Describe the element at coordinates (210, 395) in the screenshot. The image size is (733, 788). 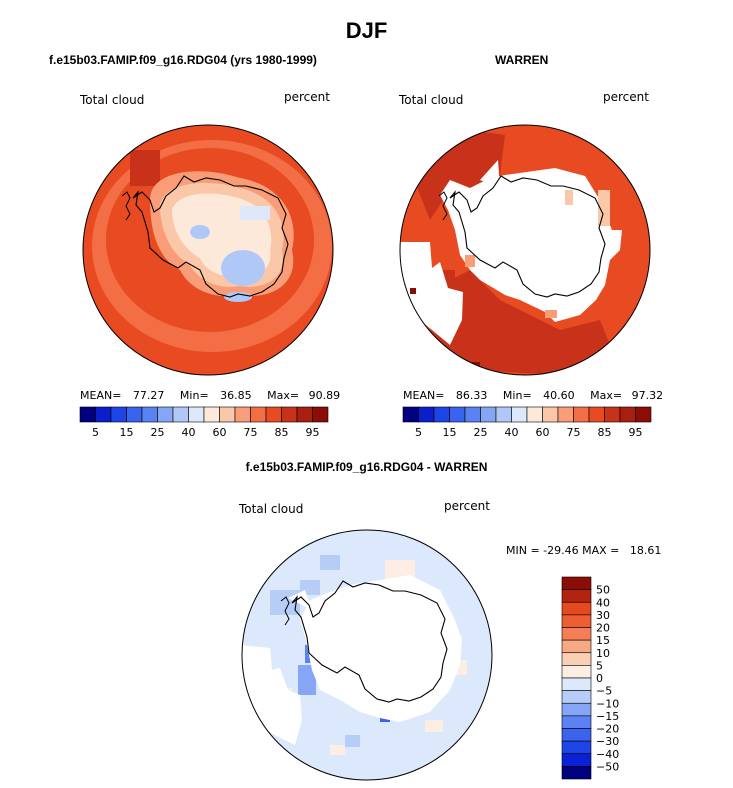
I see `panel1-stats: MEAN= 77.27 Min= 36.85 Max= 90.89` at that location.